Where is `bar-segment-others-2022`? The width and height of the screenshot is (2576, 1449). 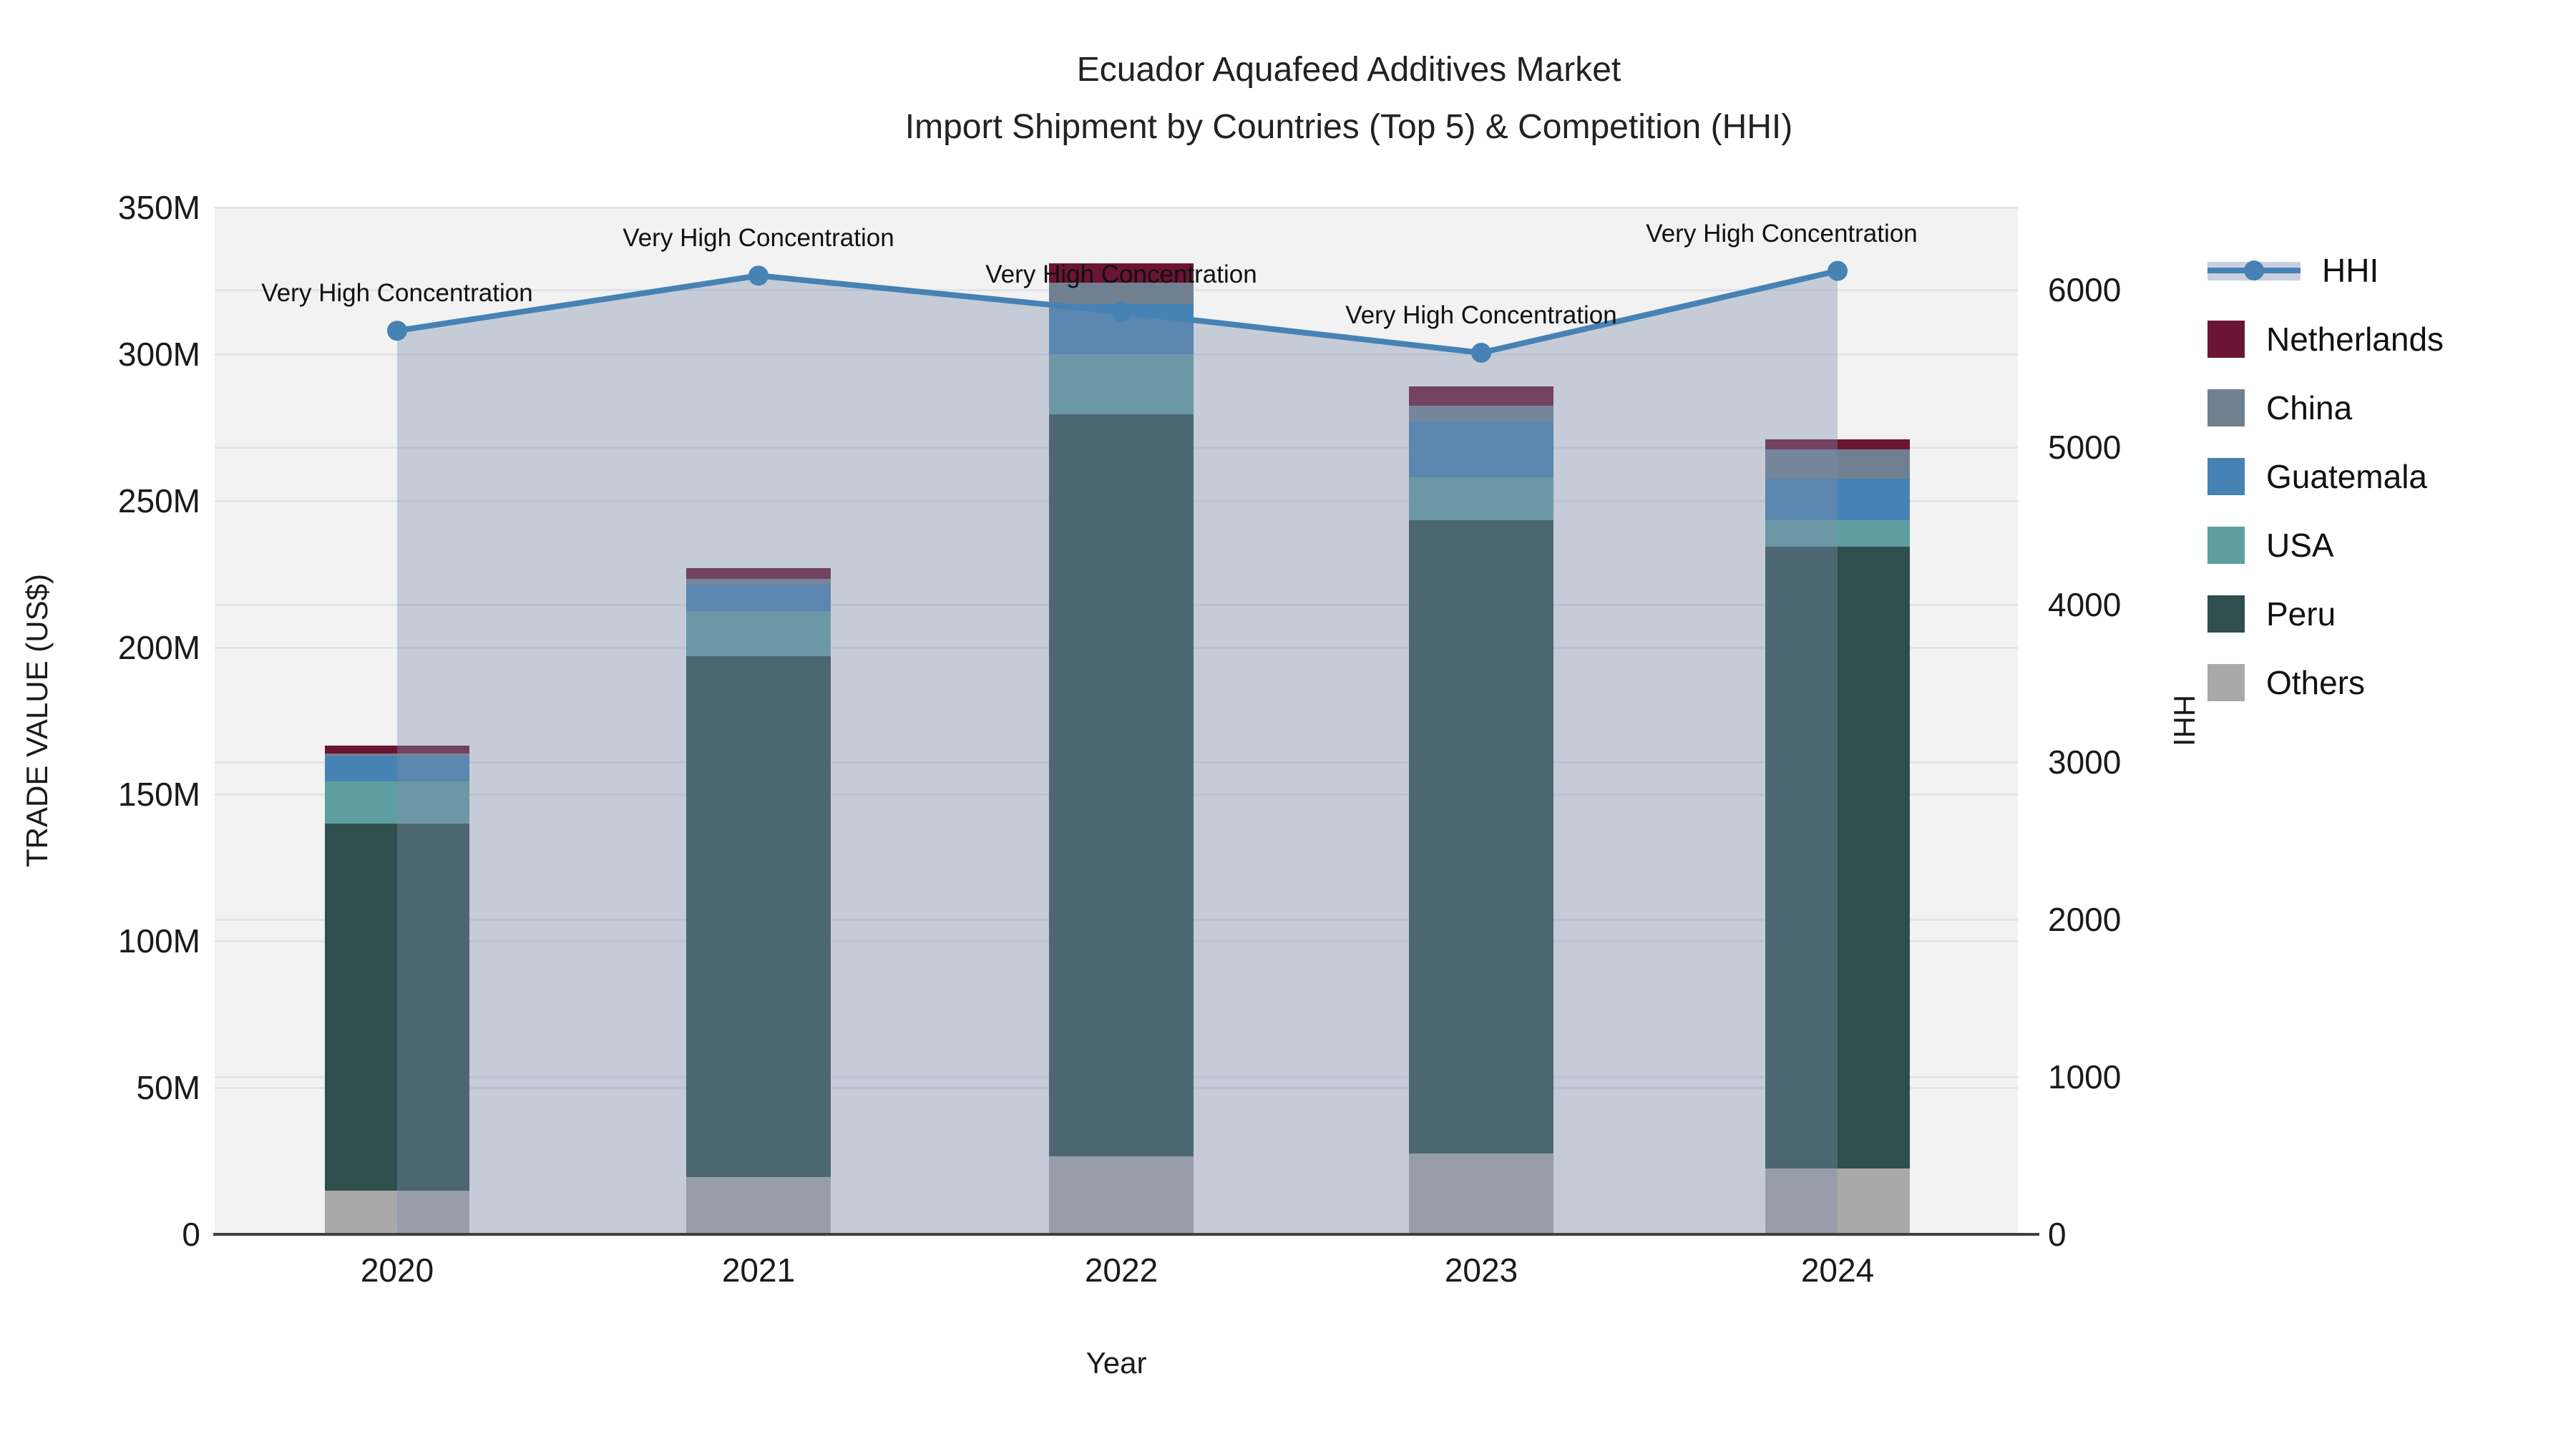 bar-segment-others-2022 is located at coordinates (1121, 1195).